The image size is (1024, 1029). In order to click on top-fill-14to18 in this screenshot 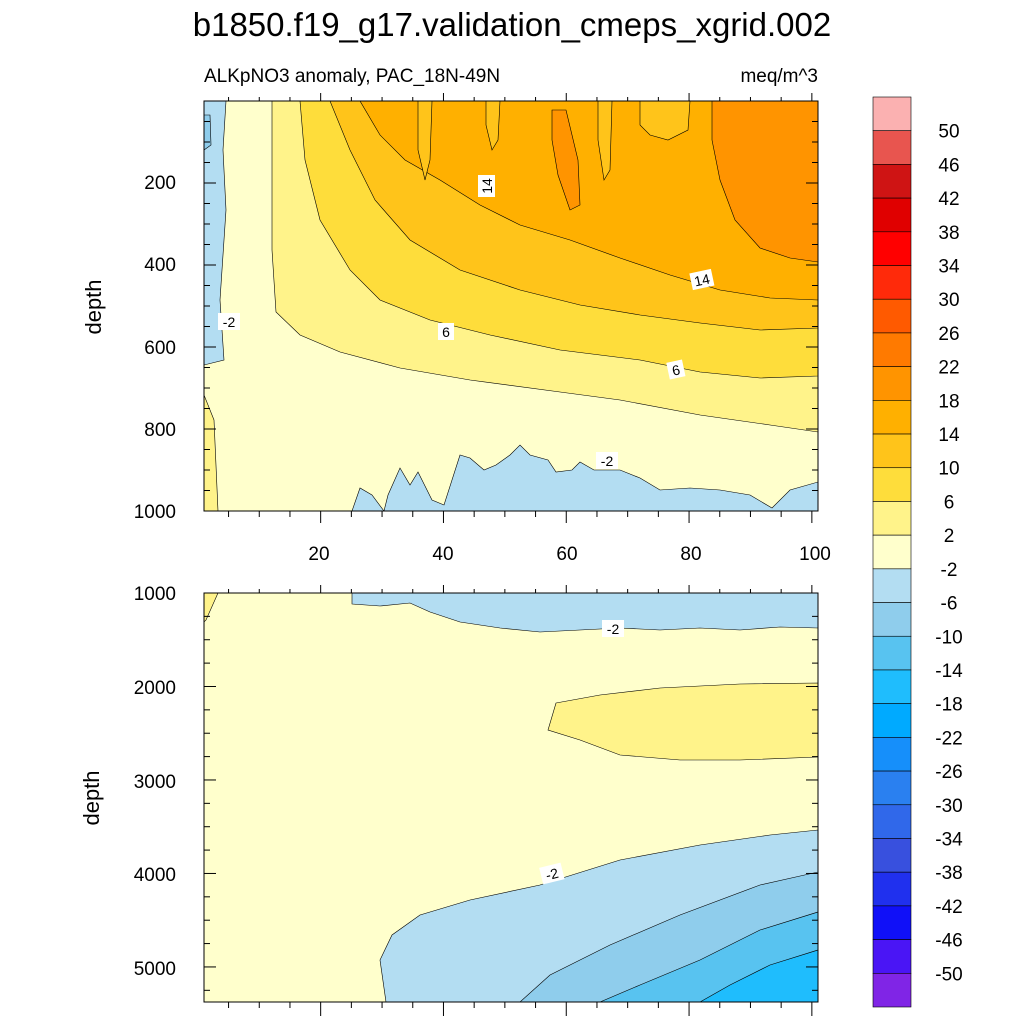, I will do `click(588, 201)`.